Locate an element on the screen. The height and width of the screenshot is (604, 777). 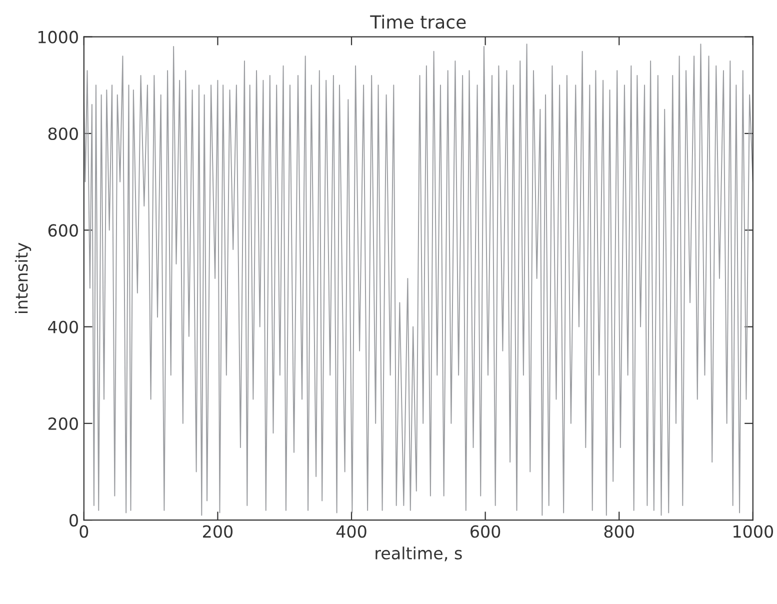
x-tick-label: 0 is located at coordinates (84, 531).